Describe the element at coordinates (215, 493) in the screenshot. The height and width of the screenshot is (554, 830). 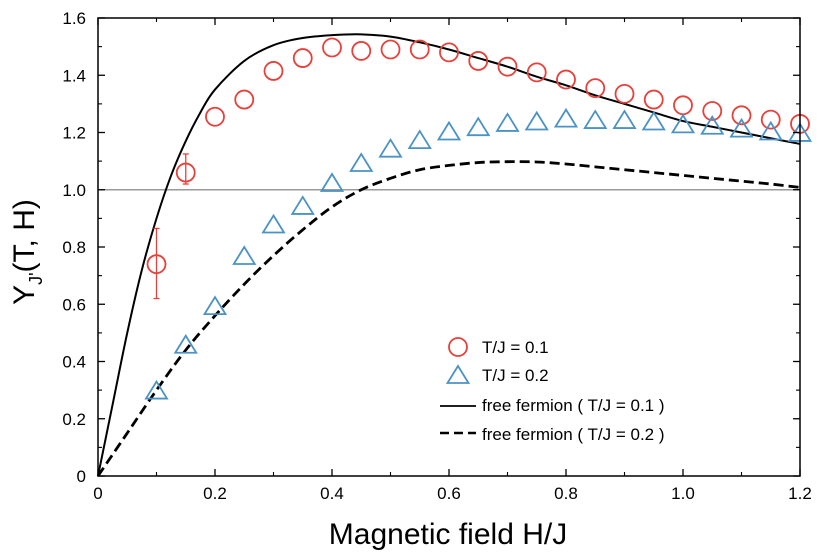
I see `x-tick-label: 0.2` at that location.